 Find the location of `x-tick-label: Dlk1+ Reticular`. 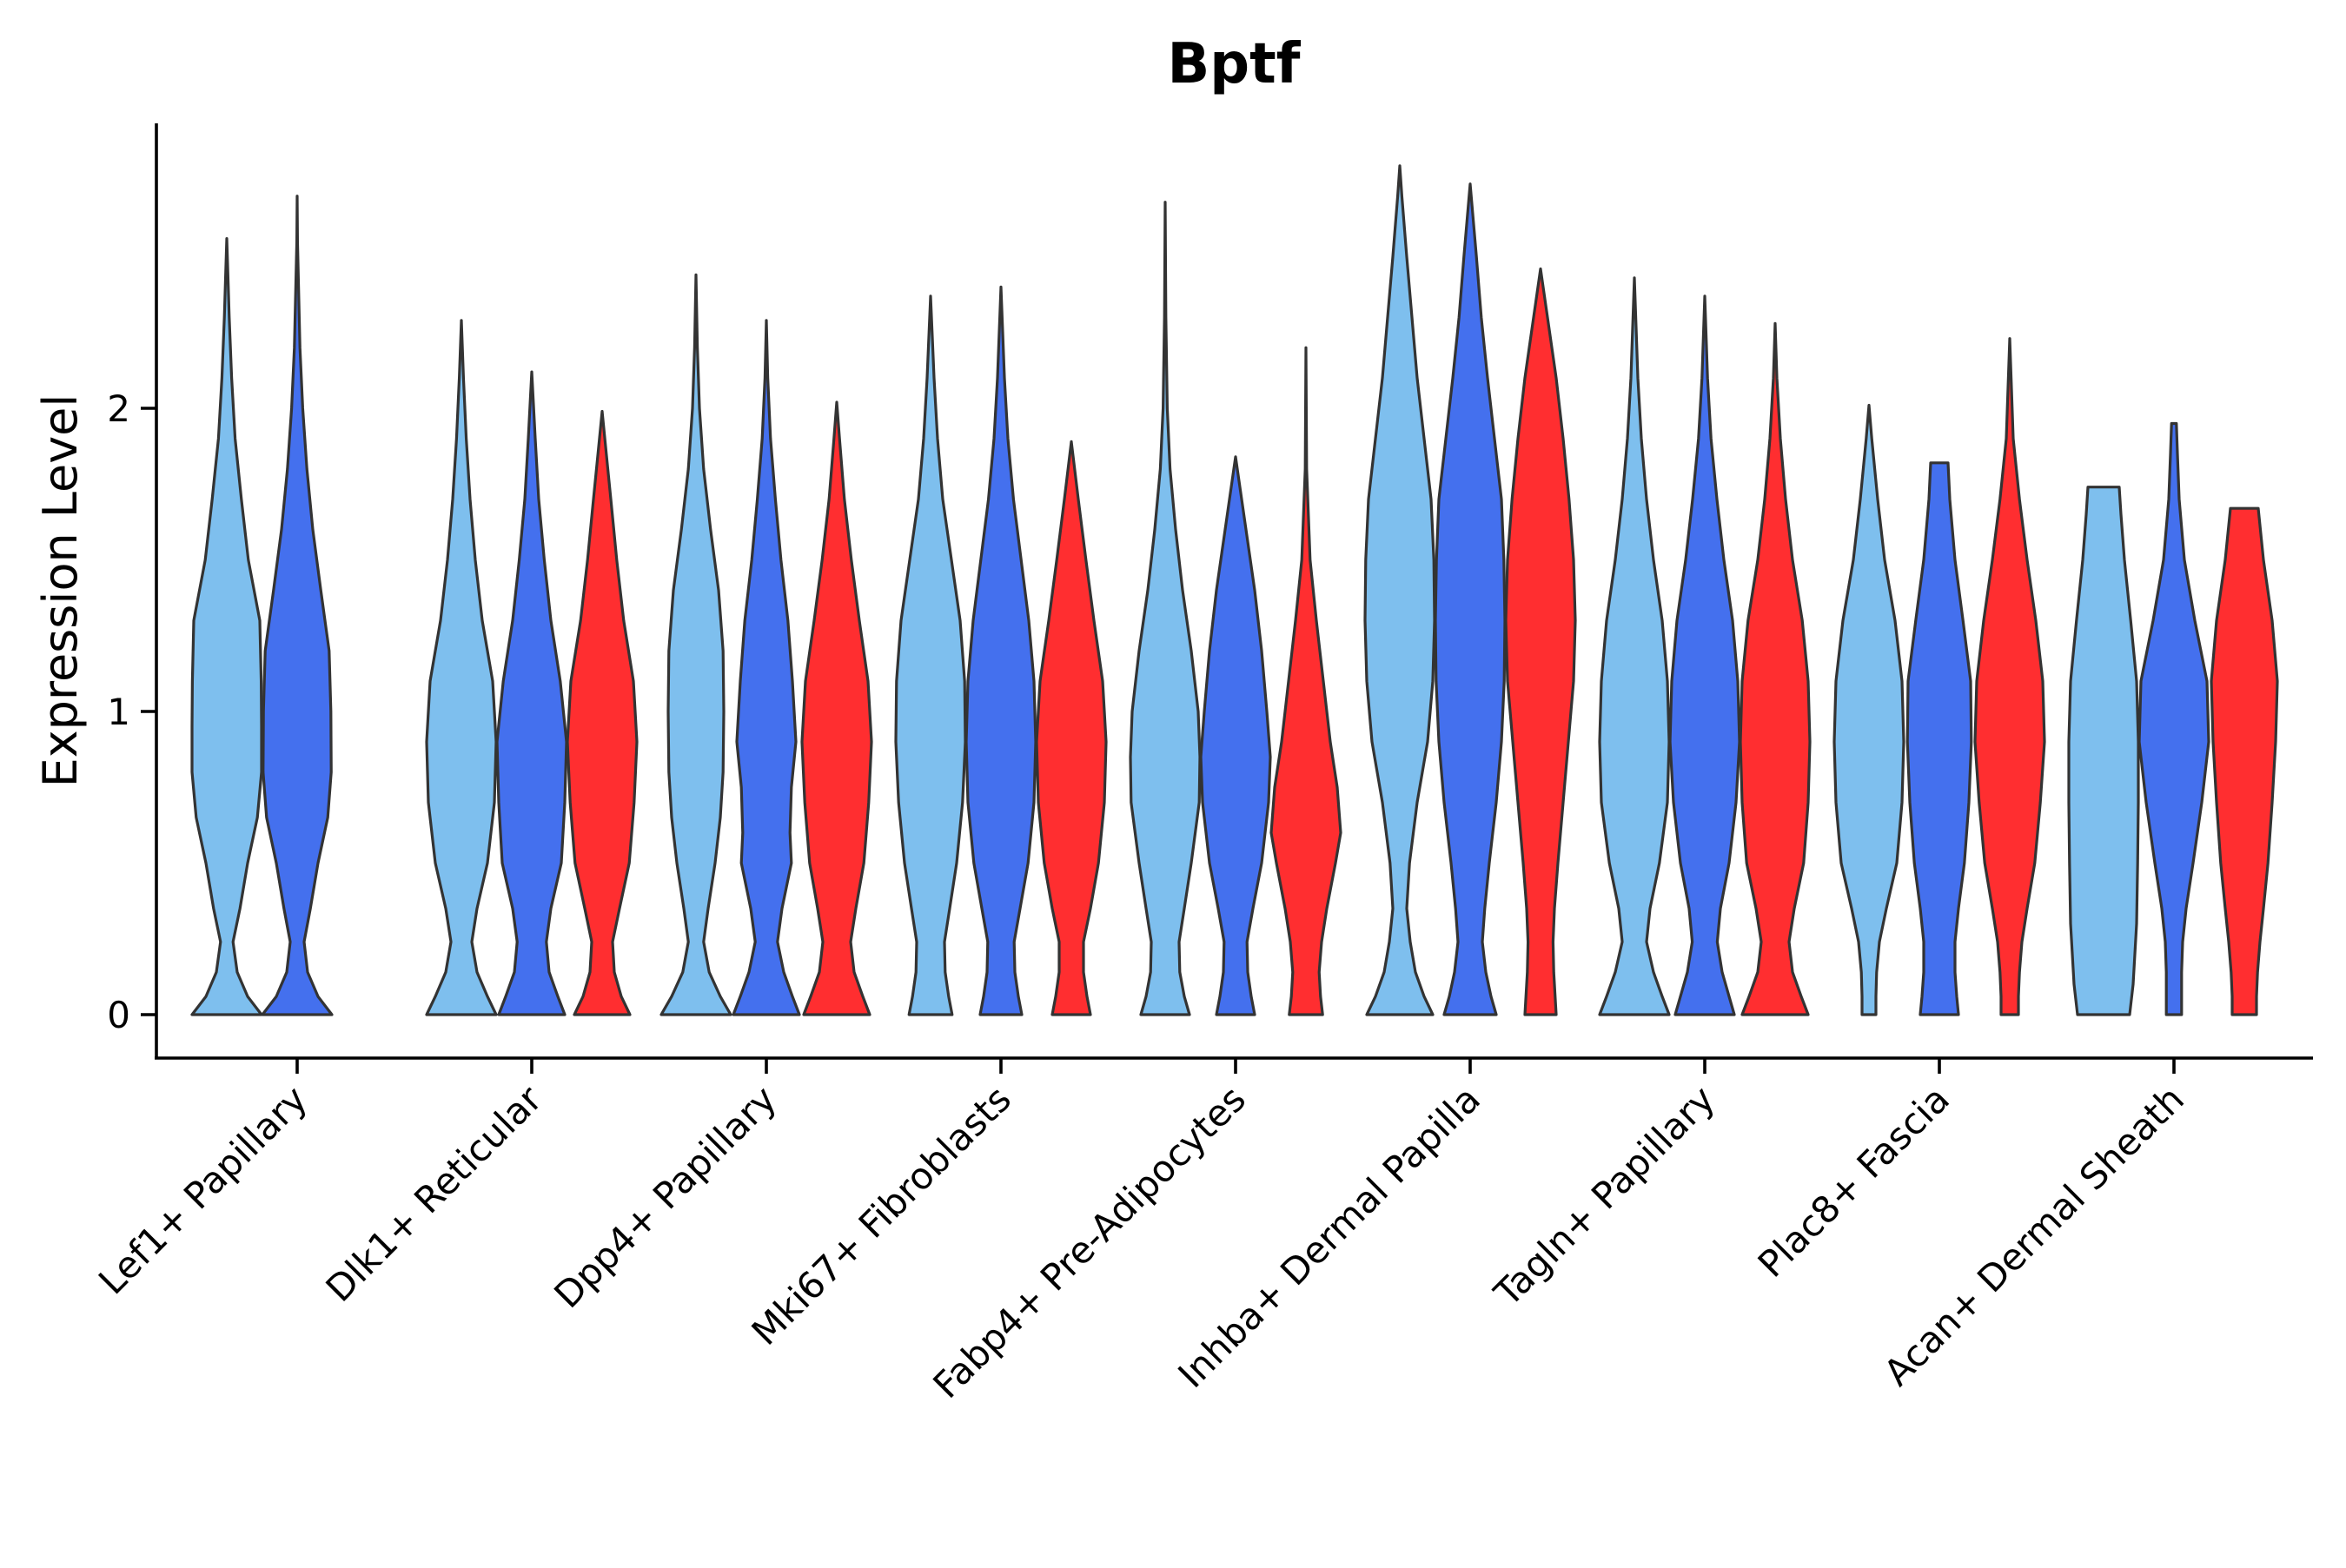

x-tick-label: Dlk1+ Reticular is located at coordinates (435, 1193).